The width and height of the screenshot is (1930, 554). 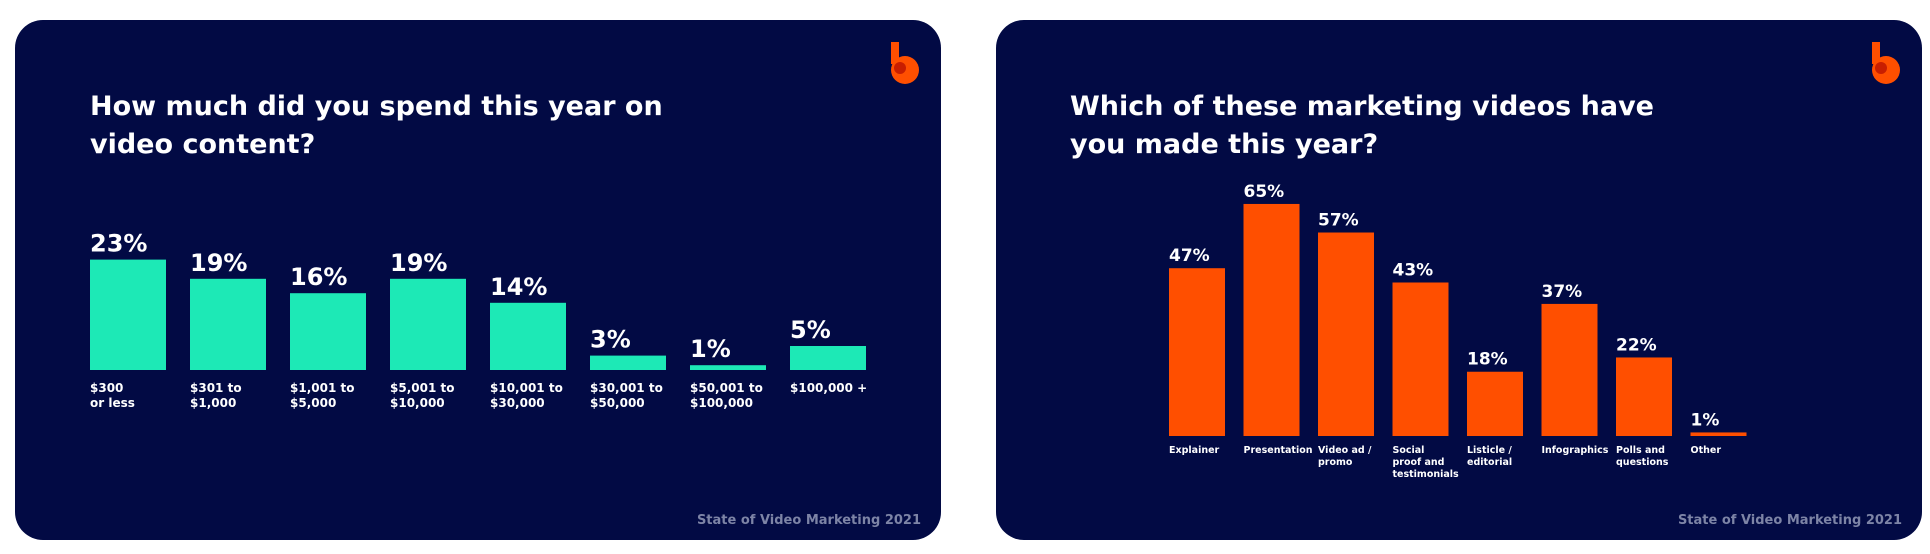 I want to click on category-label: Social proof and testimonials, so click(x=1426, y=462).